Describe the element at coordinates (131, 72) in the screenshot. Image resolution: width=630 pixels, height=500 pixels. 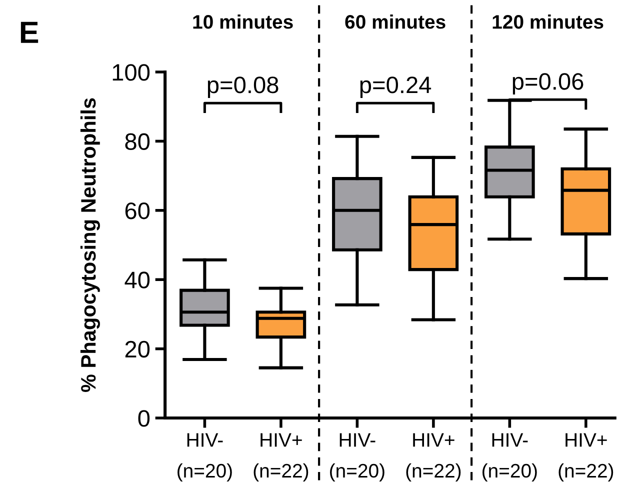
I see `y-tick-label: 100` at that location.